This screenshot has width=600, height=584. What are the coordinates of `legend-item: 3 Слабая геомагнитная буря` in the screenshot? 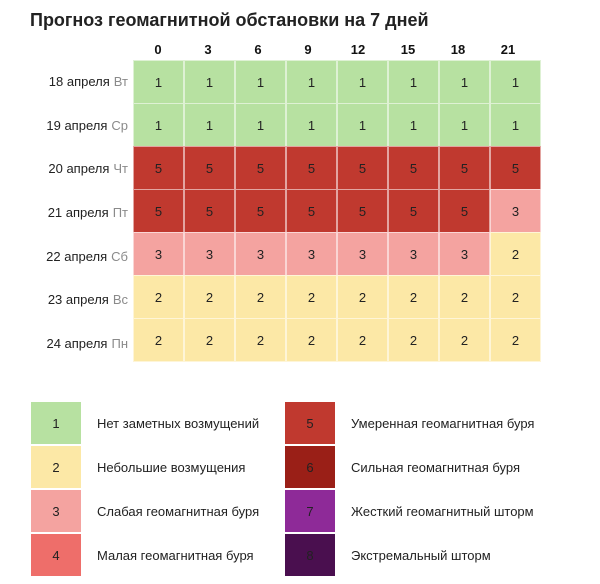 It's located at (145, 511).